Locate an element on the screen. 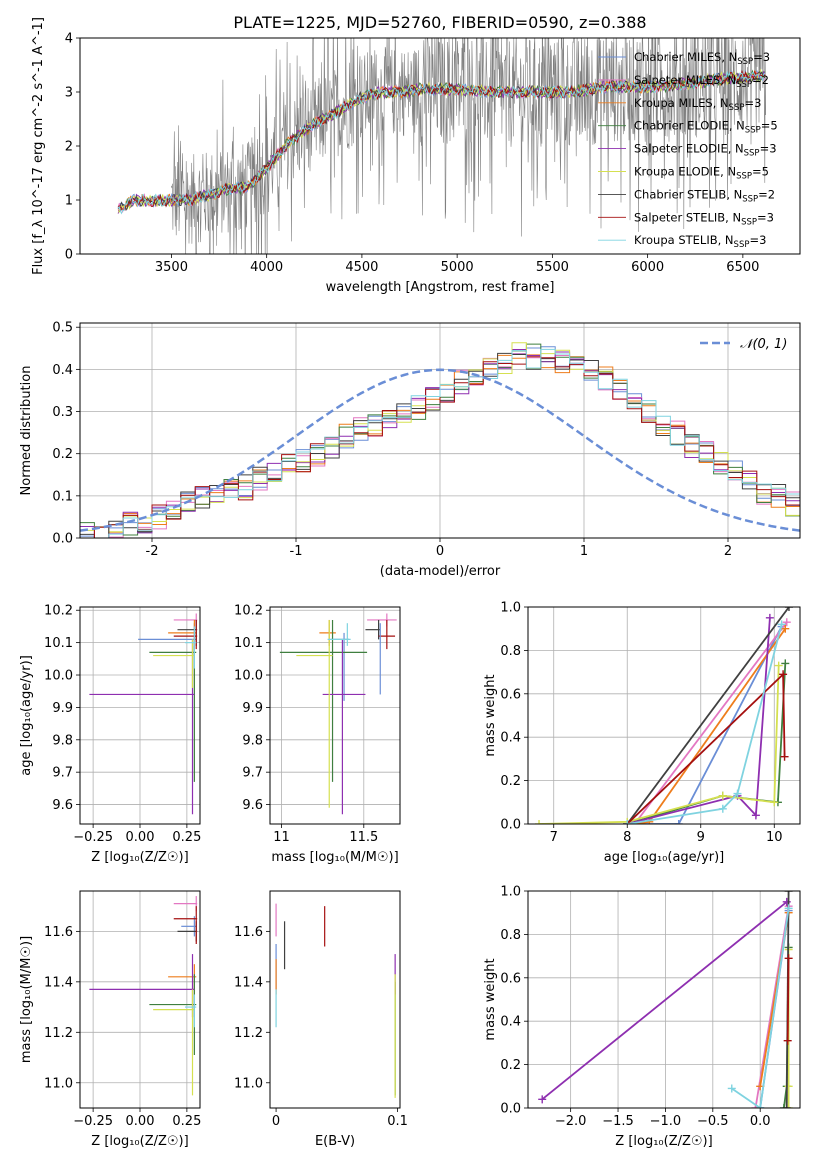 This screenshot has height=1170, width=819. residuals-ylabel: Normed distribution is located at coordinates (26, 431).